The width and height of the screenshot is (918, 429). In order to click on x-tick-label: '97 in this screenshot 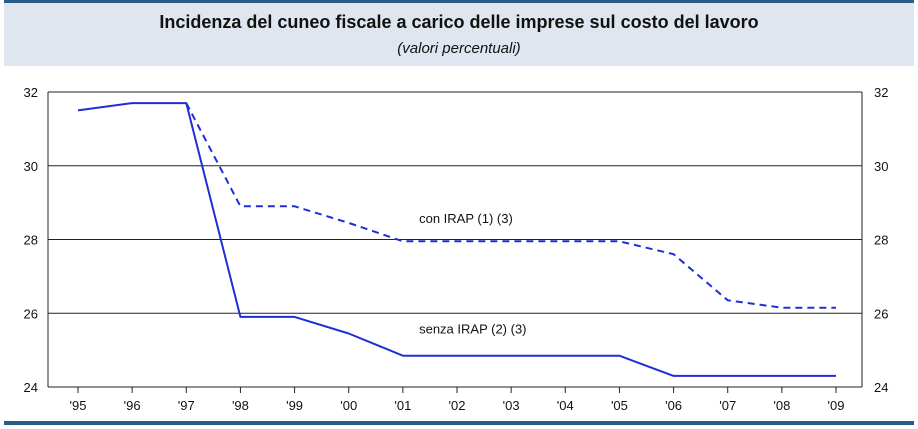, I will do `click(186, 405)`.